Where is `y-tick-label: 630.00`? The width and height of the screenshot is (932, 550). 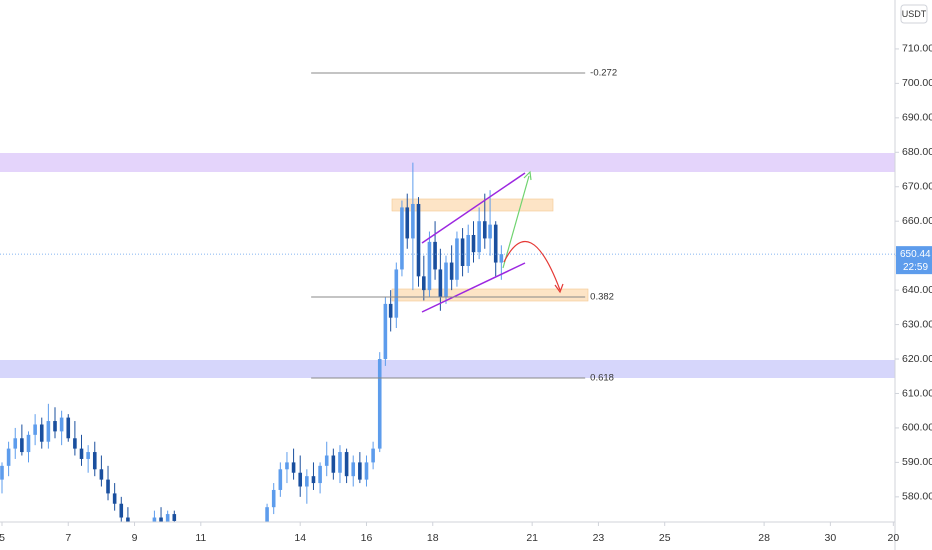
y-tick-label: 630.00 is located at coordinates (917, 324).